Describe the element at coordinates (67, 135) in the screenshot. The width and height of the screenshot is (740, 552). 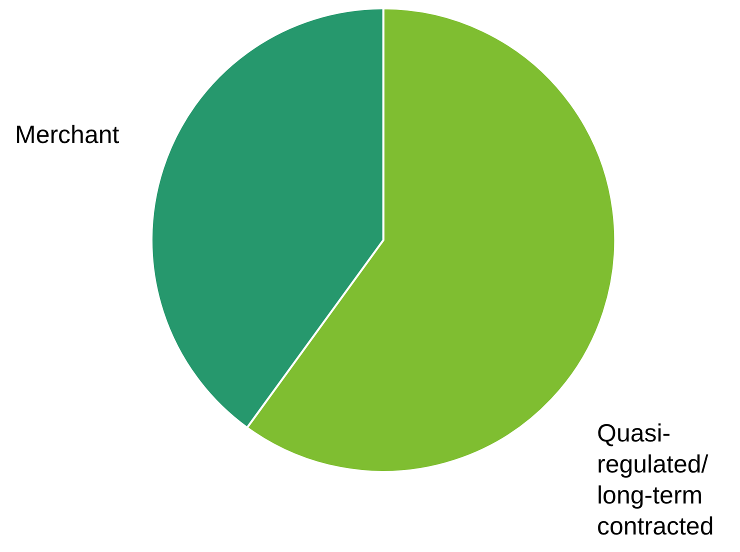
I see `slice-label: Merchant` at that location.